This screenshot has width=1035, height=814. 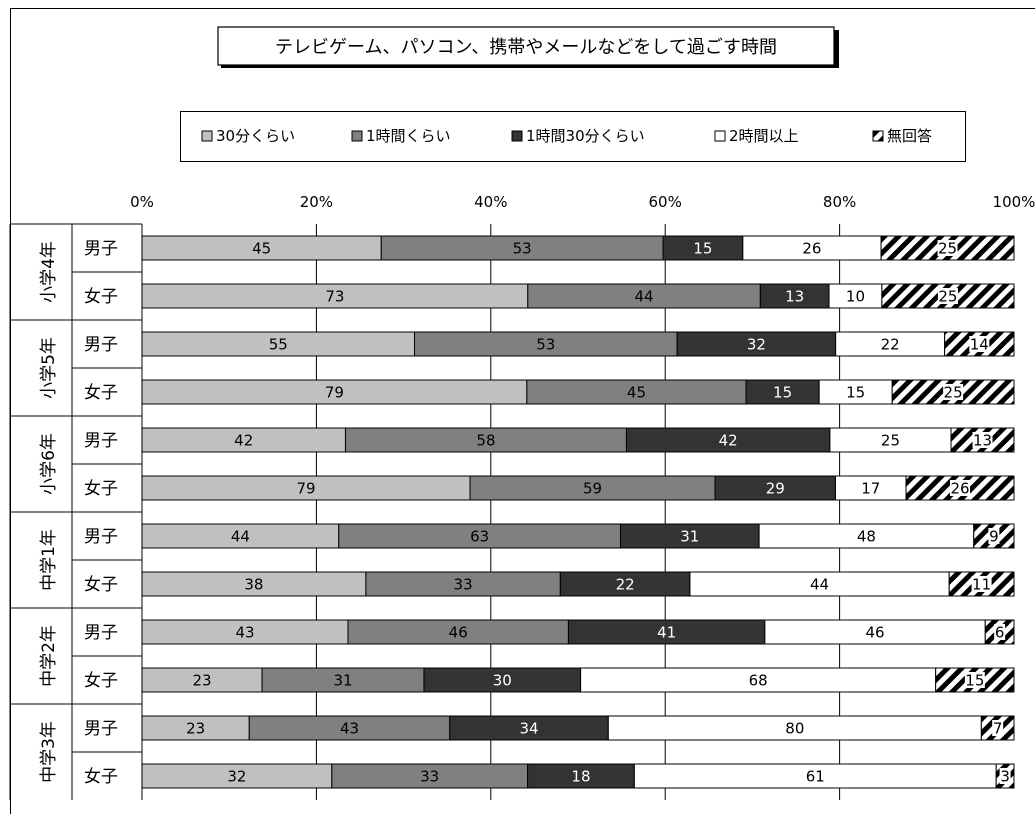 What do you see at coordinates (979, 345) in the screenshot?
I see `data-label: 14` at bounding box center [979, 345].